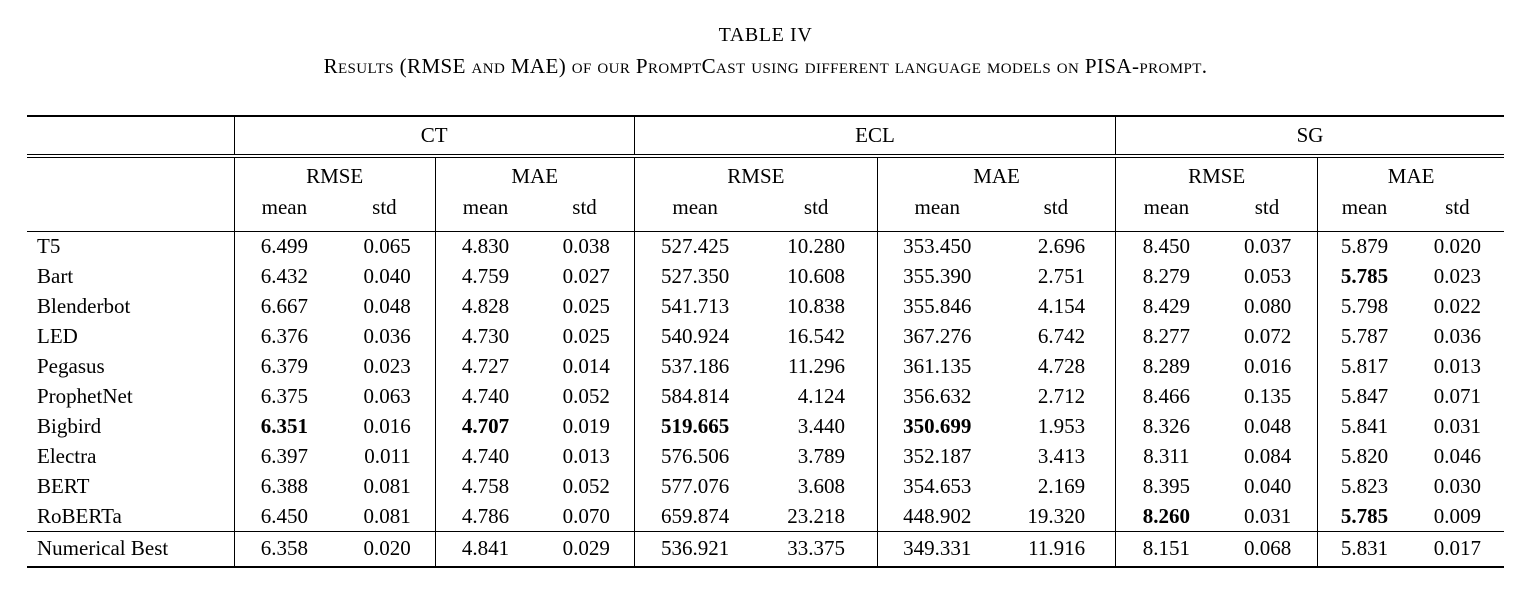  What do you see at coordinates (1364, 456) in the screenshot?
I see `value-cell: 5.820` at bounding box center [1364, 456].